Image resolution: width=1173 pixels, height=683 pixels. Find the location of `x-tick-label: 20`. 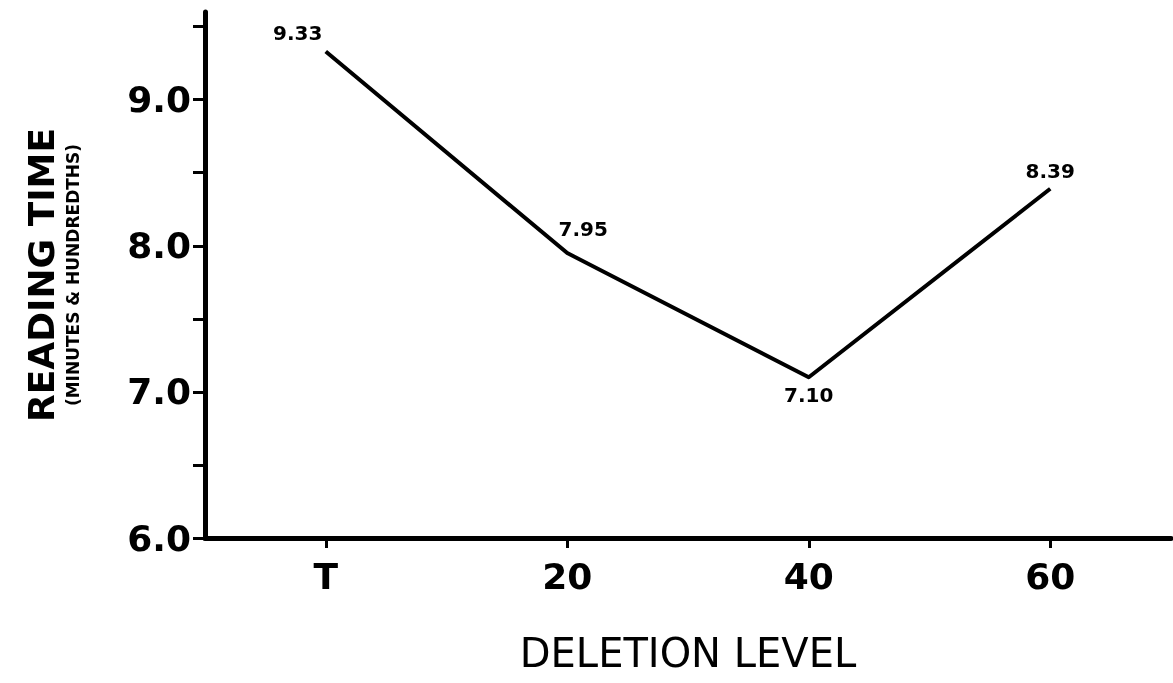

x-tick-label: 20 is located at coordinates (567, 576).